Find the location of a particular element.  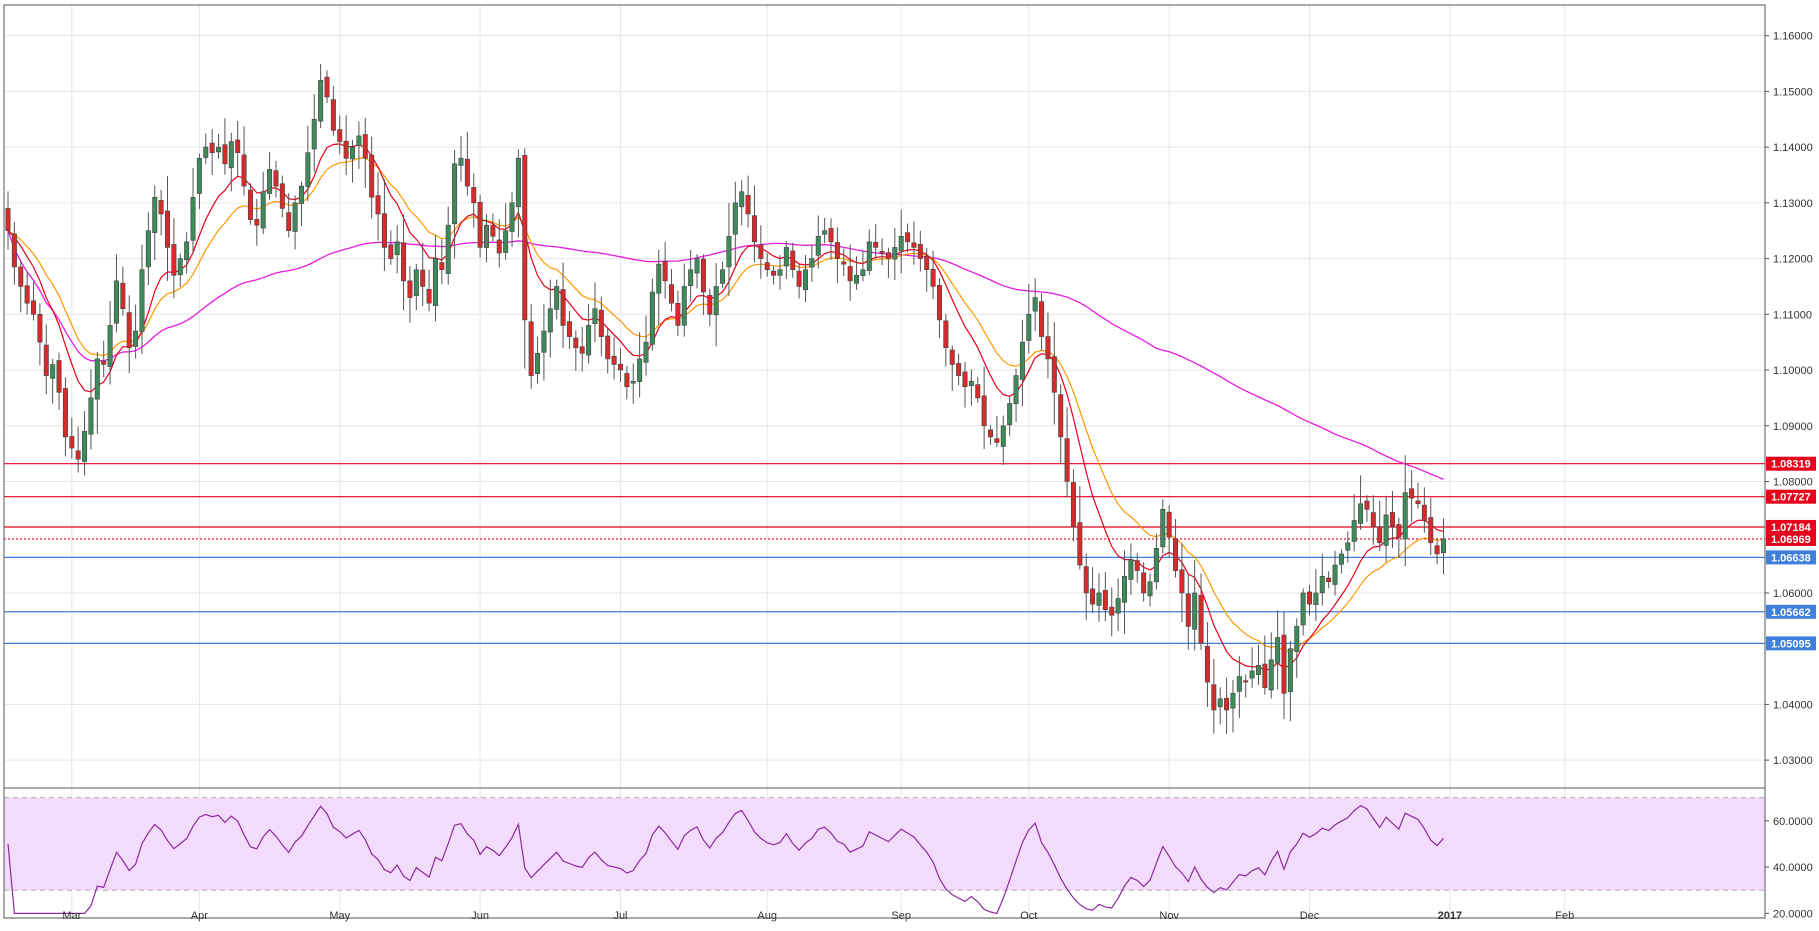

price-tick-label: 1.06000 is located at coordinates (1793, 594).